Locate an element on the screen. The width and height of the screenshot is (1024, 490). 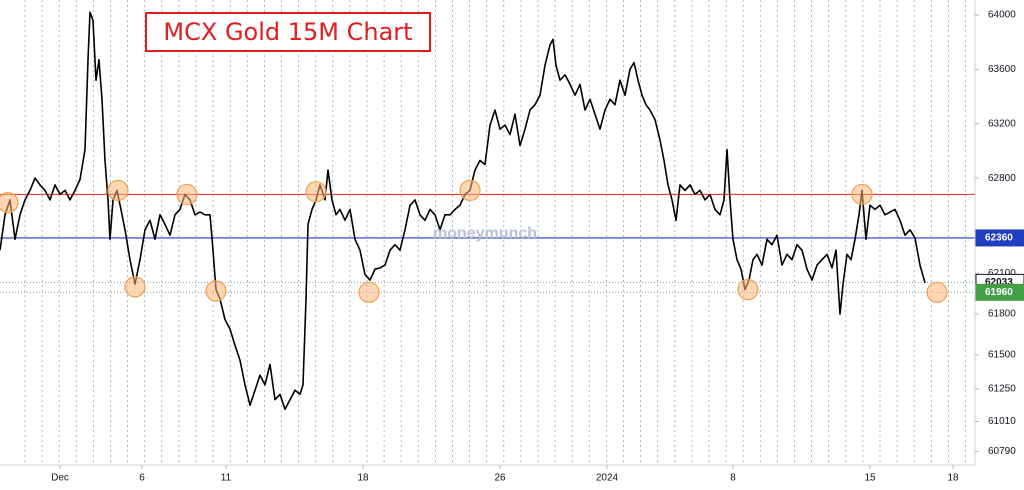
y-tick-label: 61250 is located at coordinates (1002, 389).